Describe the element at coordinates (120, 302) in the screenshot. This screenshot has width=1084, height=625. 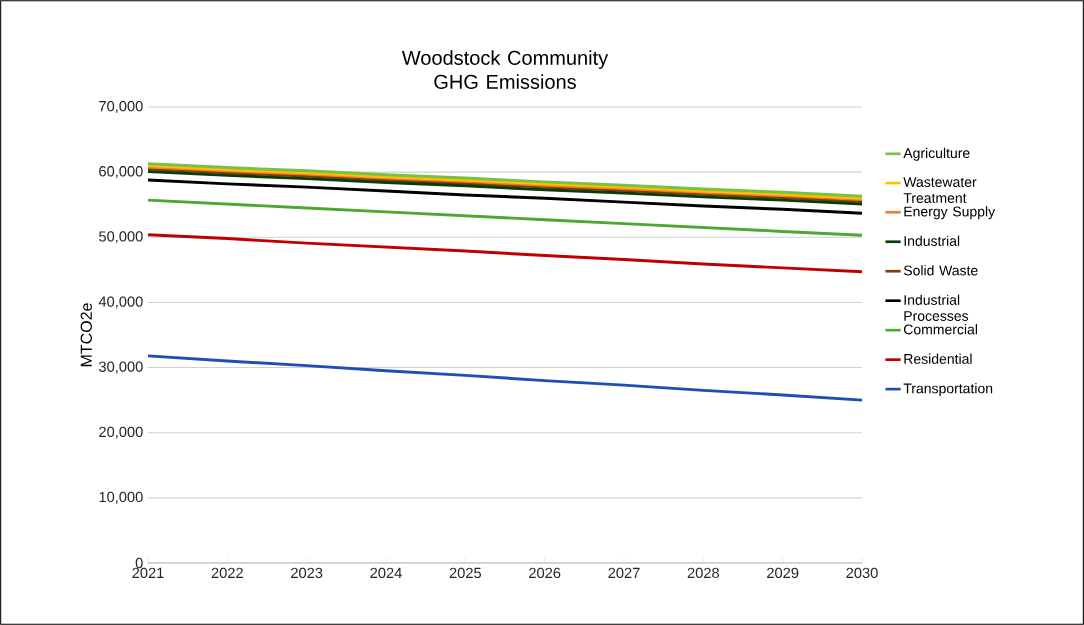
I see `y-tick-label: 40,000` at that location.